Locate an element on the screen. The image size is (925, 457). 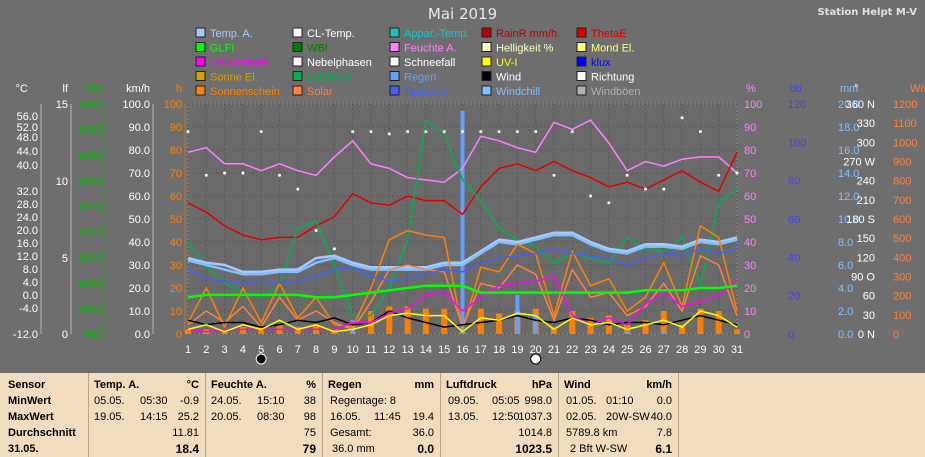
hum-avg: 75 is located at coordinates (309, 433).